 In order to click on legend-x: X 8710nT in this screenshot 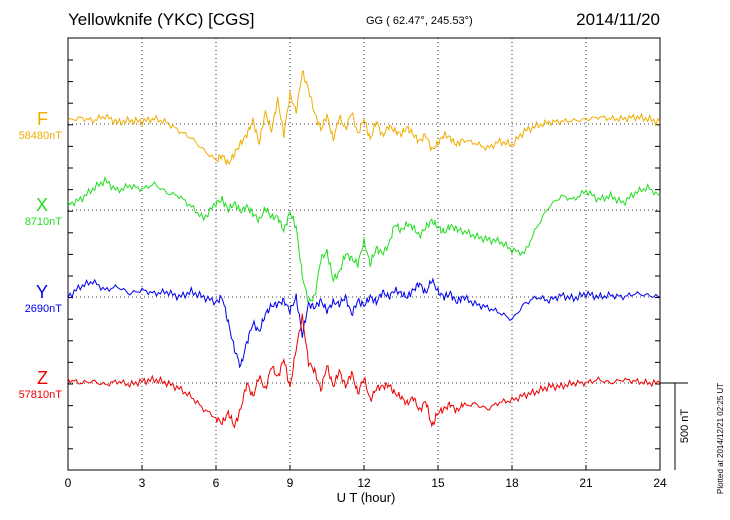, I will do `click(31, 211)`.